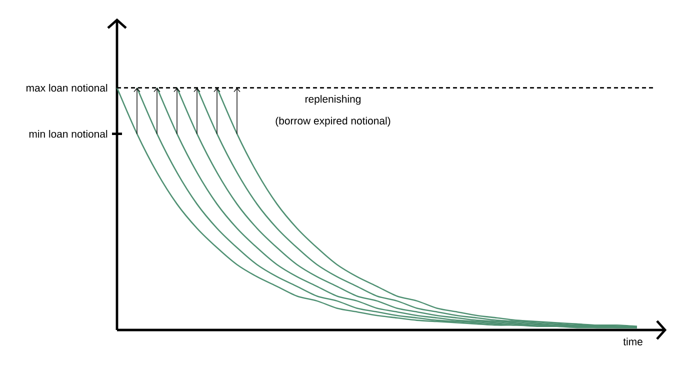 This screenshot has width=680, height=365. Describe the element at coordinates (632, 342) in the screenshot. I see `x-axis-title: time` at that location.